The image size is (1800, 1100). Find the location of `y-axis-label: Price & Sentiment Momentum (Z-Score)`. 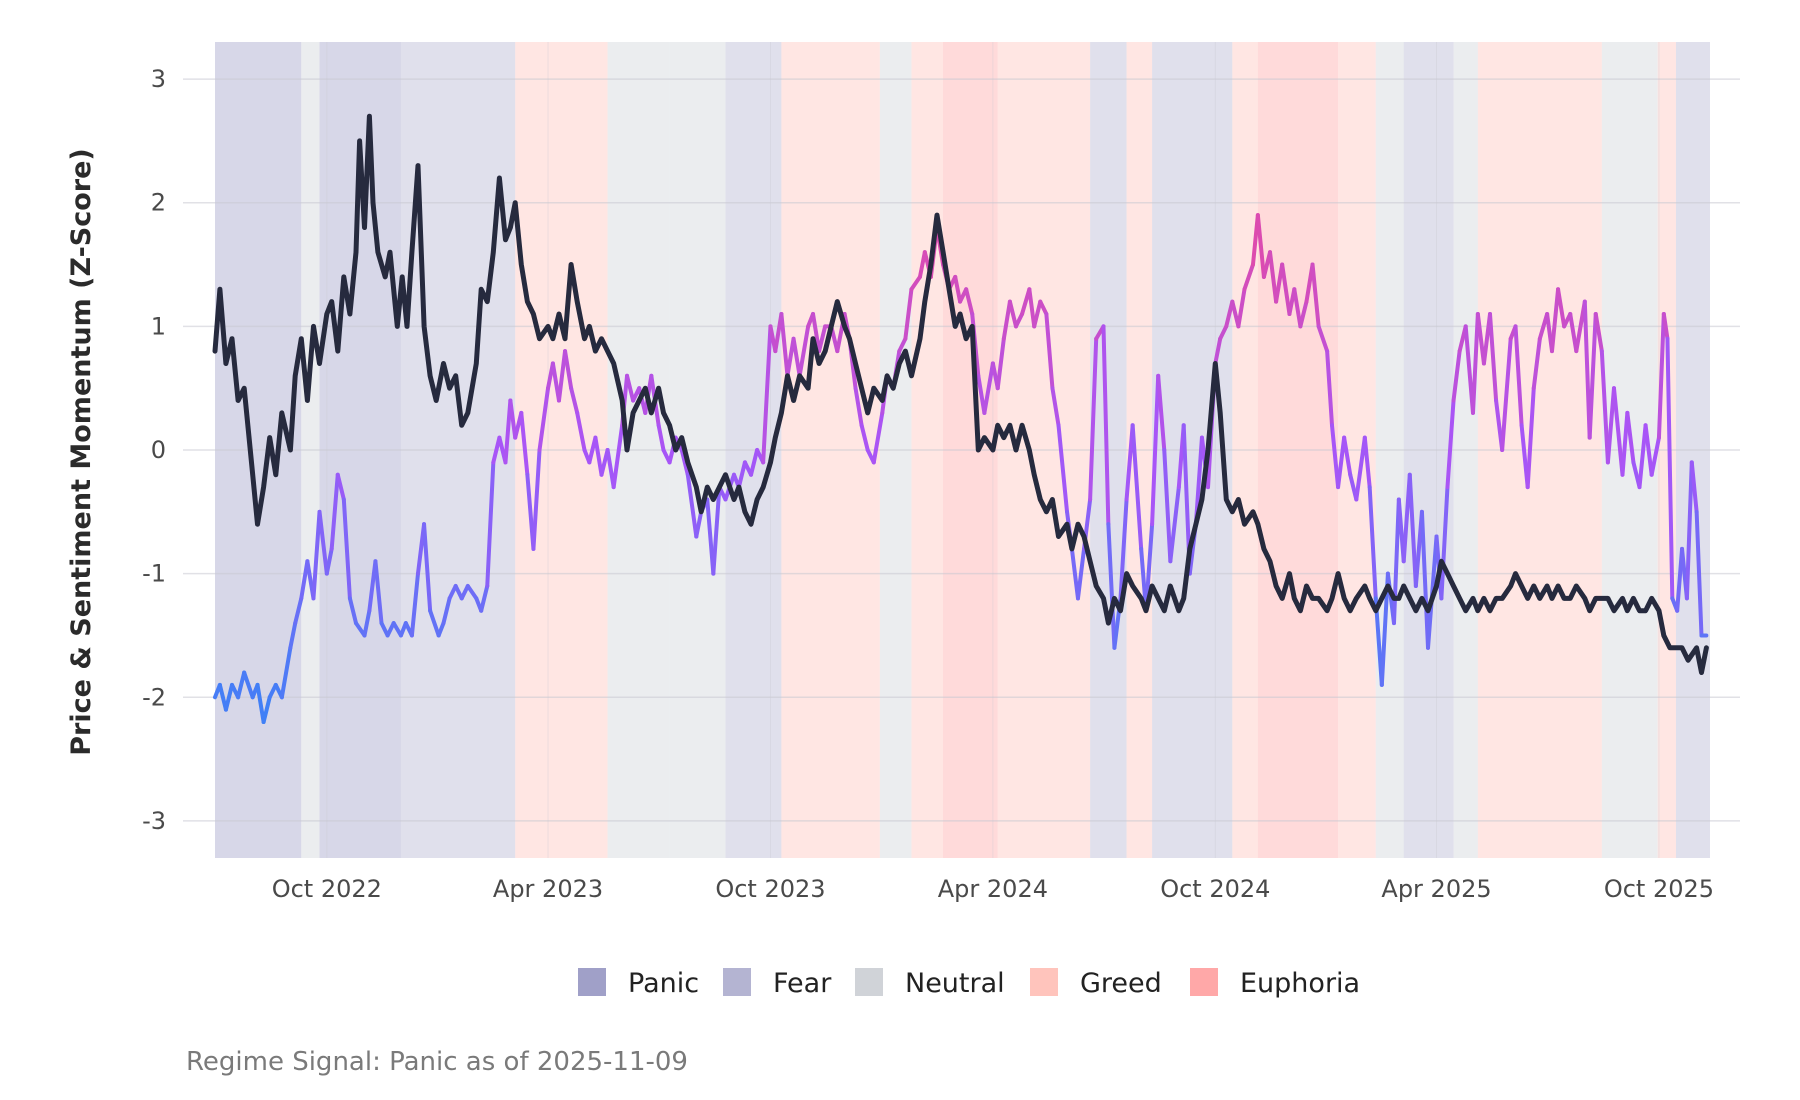

y-axis-label: Price & Sentiment Momentum (Z-Score) is located at coordinates (81, 452).